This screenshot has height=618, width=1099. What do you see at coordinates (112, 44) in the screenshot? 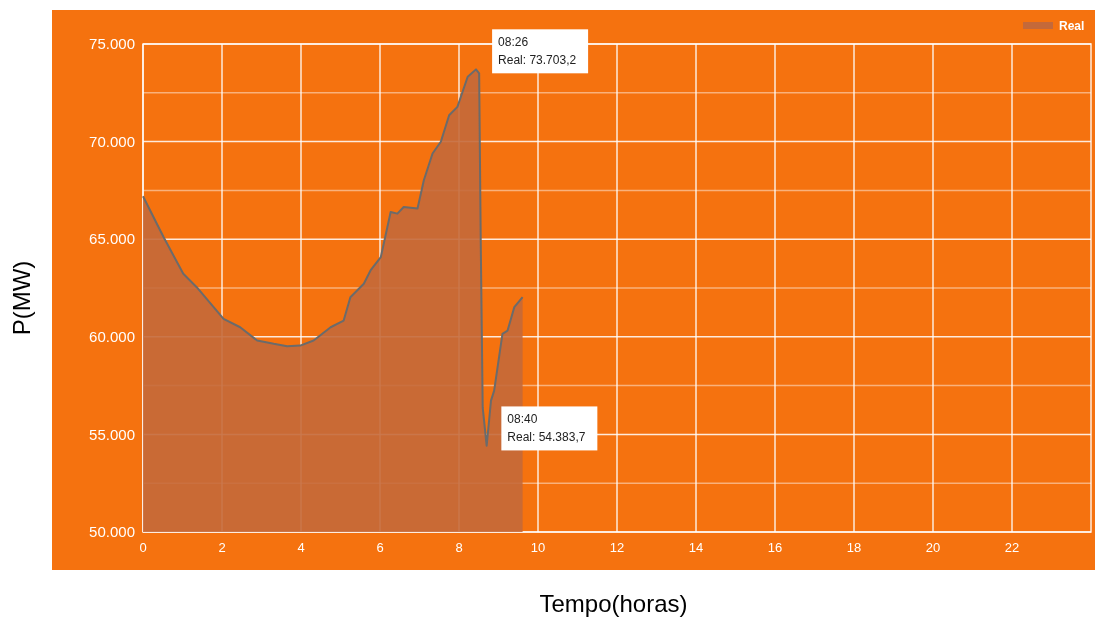
I see `y-tick-label: 75.000` at bounding box center [112, 44].